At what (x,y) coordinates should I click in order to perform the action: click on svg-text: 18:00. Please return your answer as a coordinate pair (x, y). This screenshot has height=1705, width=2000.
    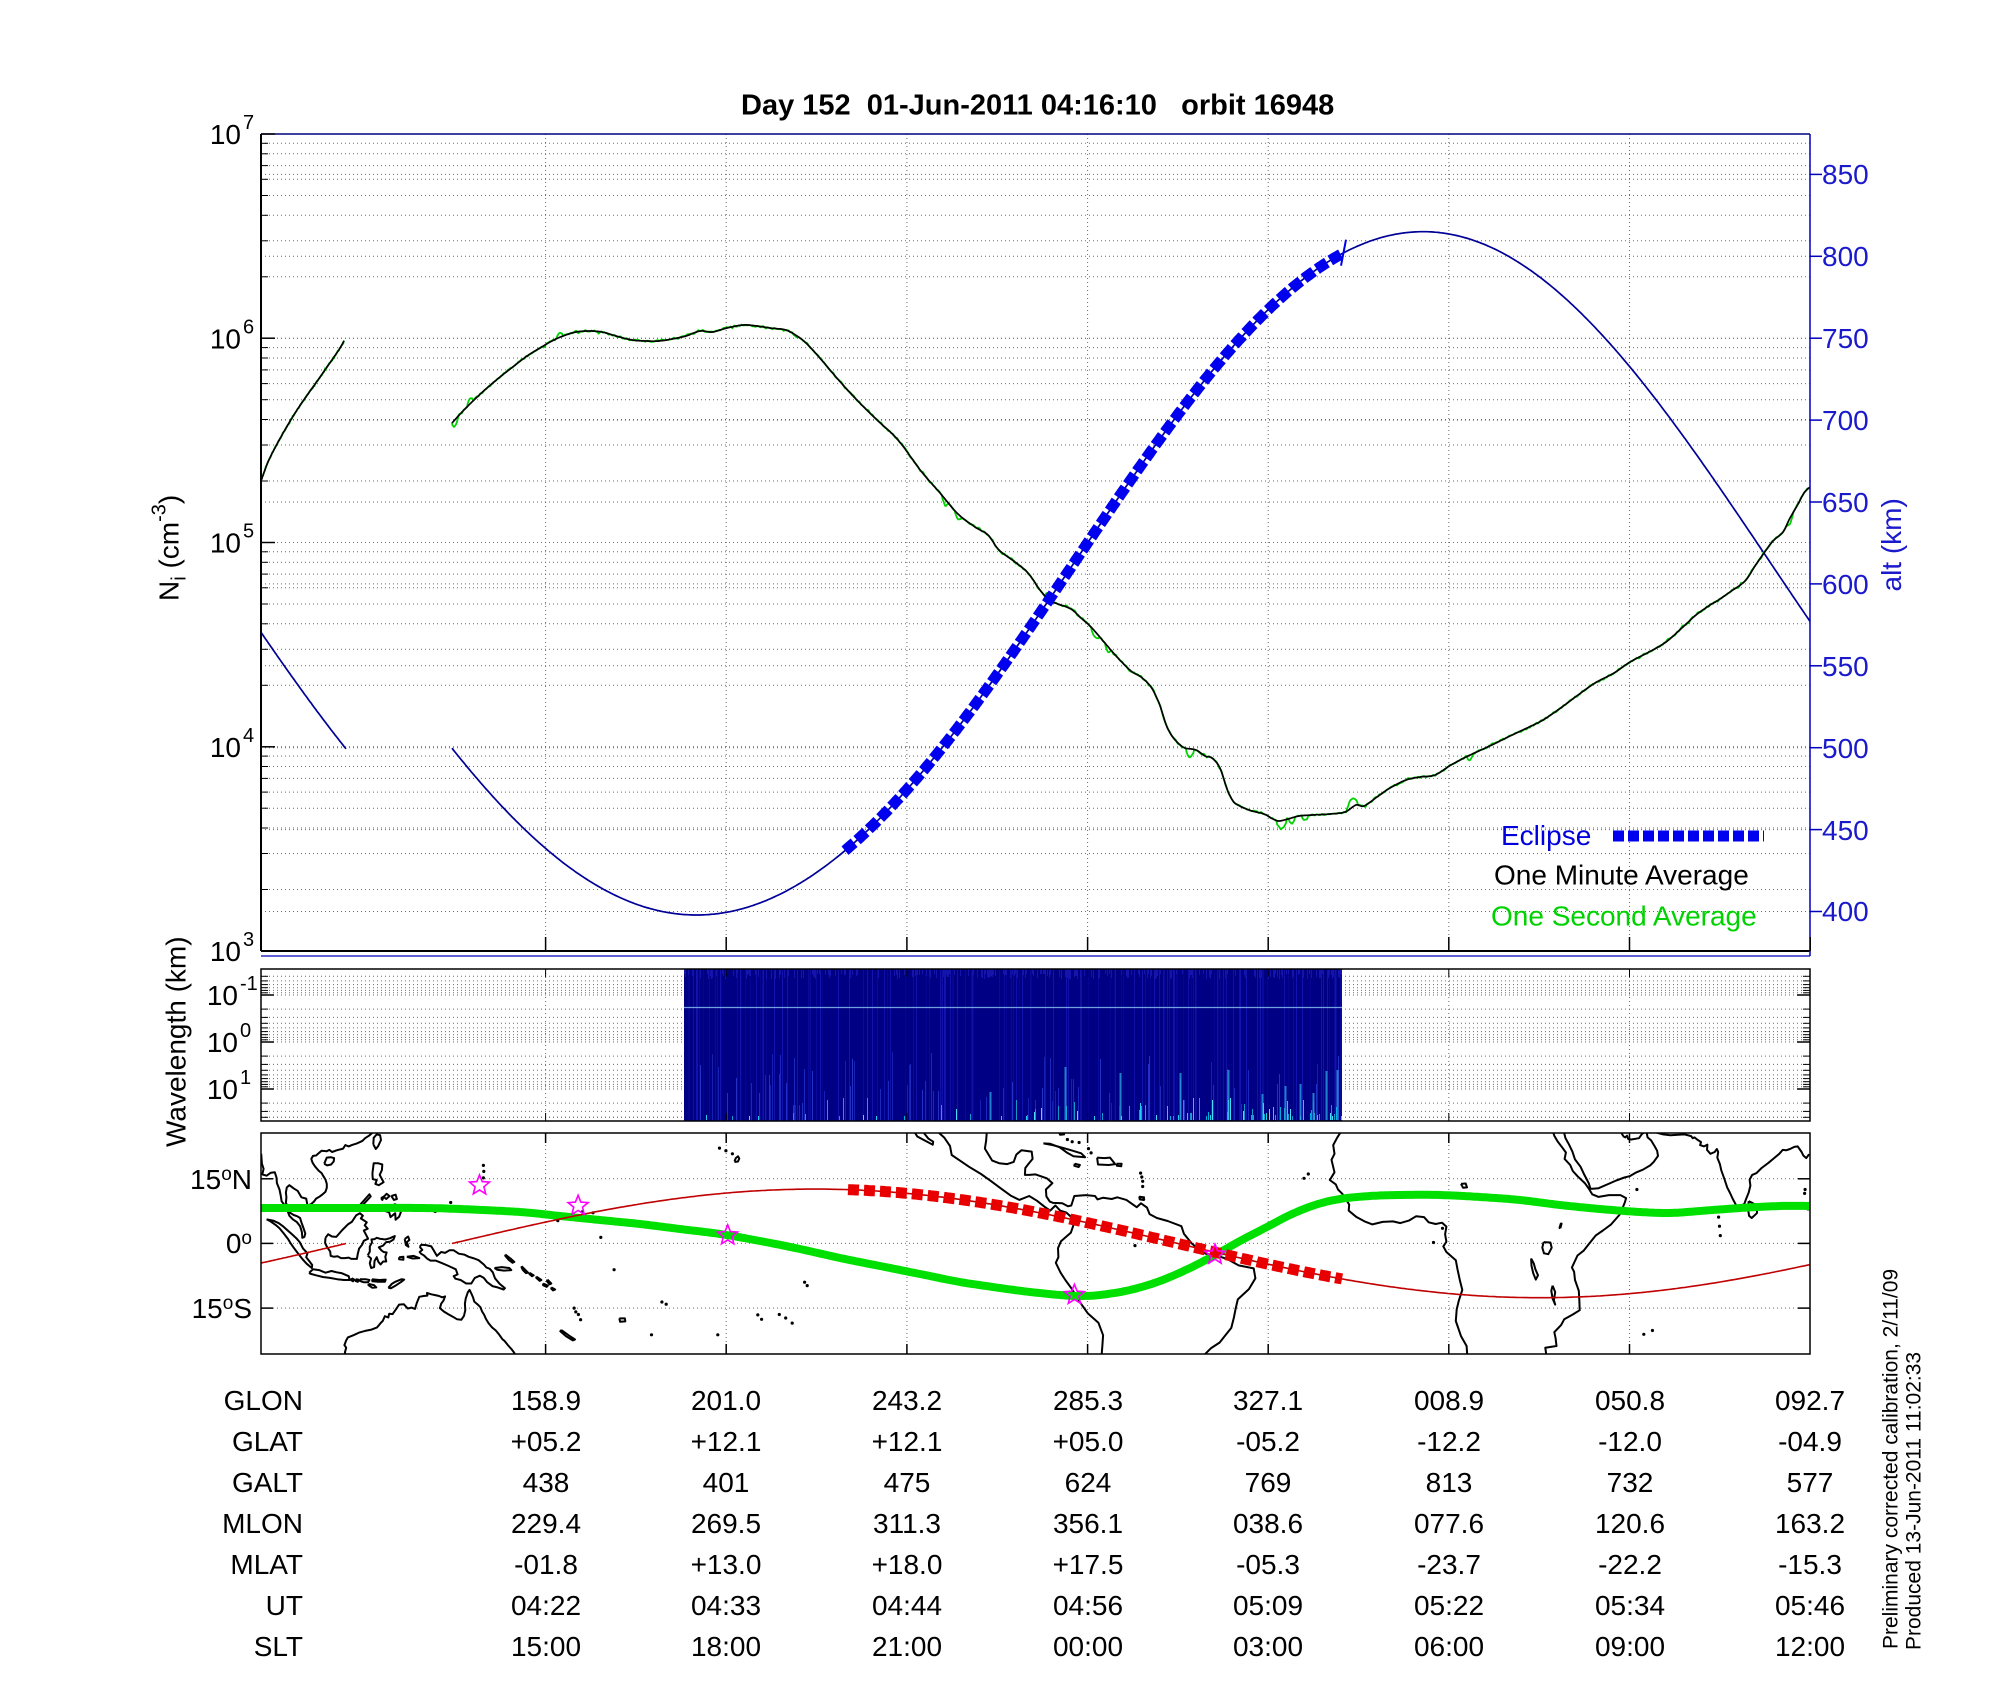
    Looking at the image, I should click on (726, 1646).